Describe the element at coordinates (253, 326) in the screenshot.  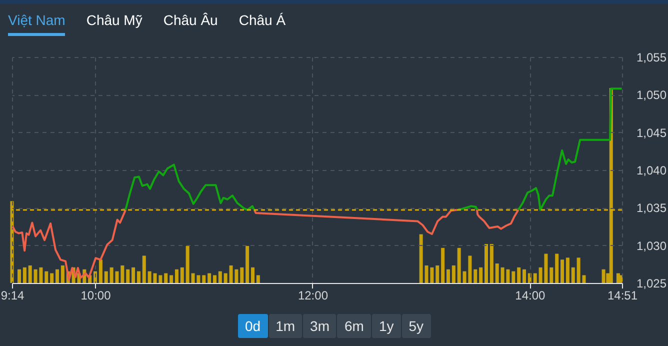
I see `text: 0d` at that location.